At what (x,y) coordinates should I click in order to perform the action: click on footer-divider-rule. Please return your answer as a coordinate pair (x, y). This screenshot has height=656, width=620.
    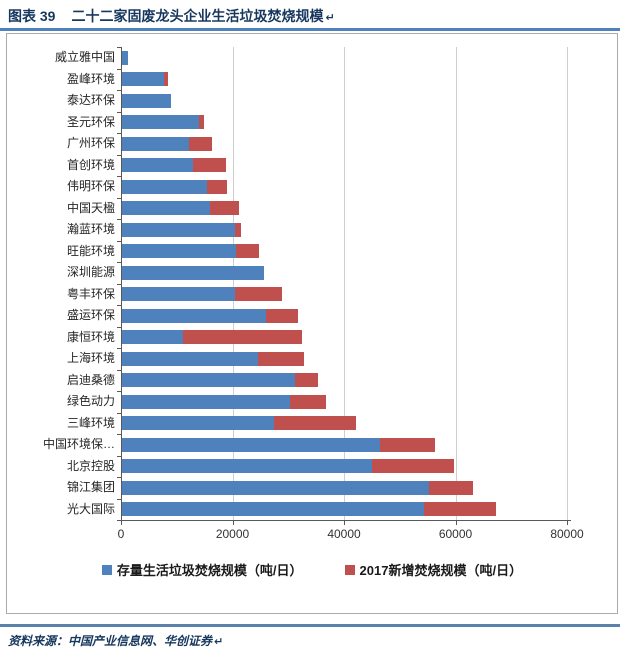
    Looking at the image, I should click on (310, 625).